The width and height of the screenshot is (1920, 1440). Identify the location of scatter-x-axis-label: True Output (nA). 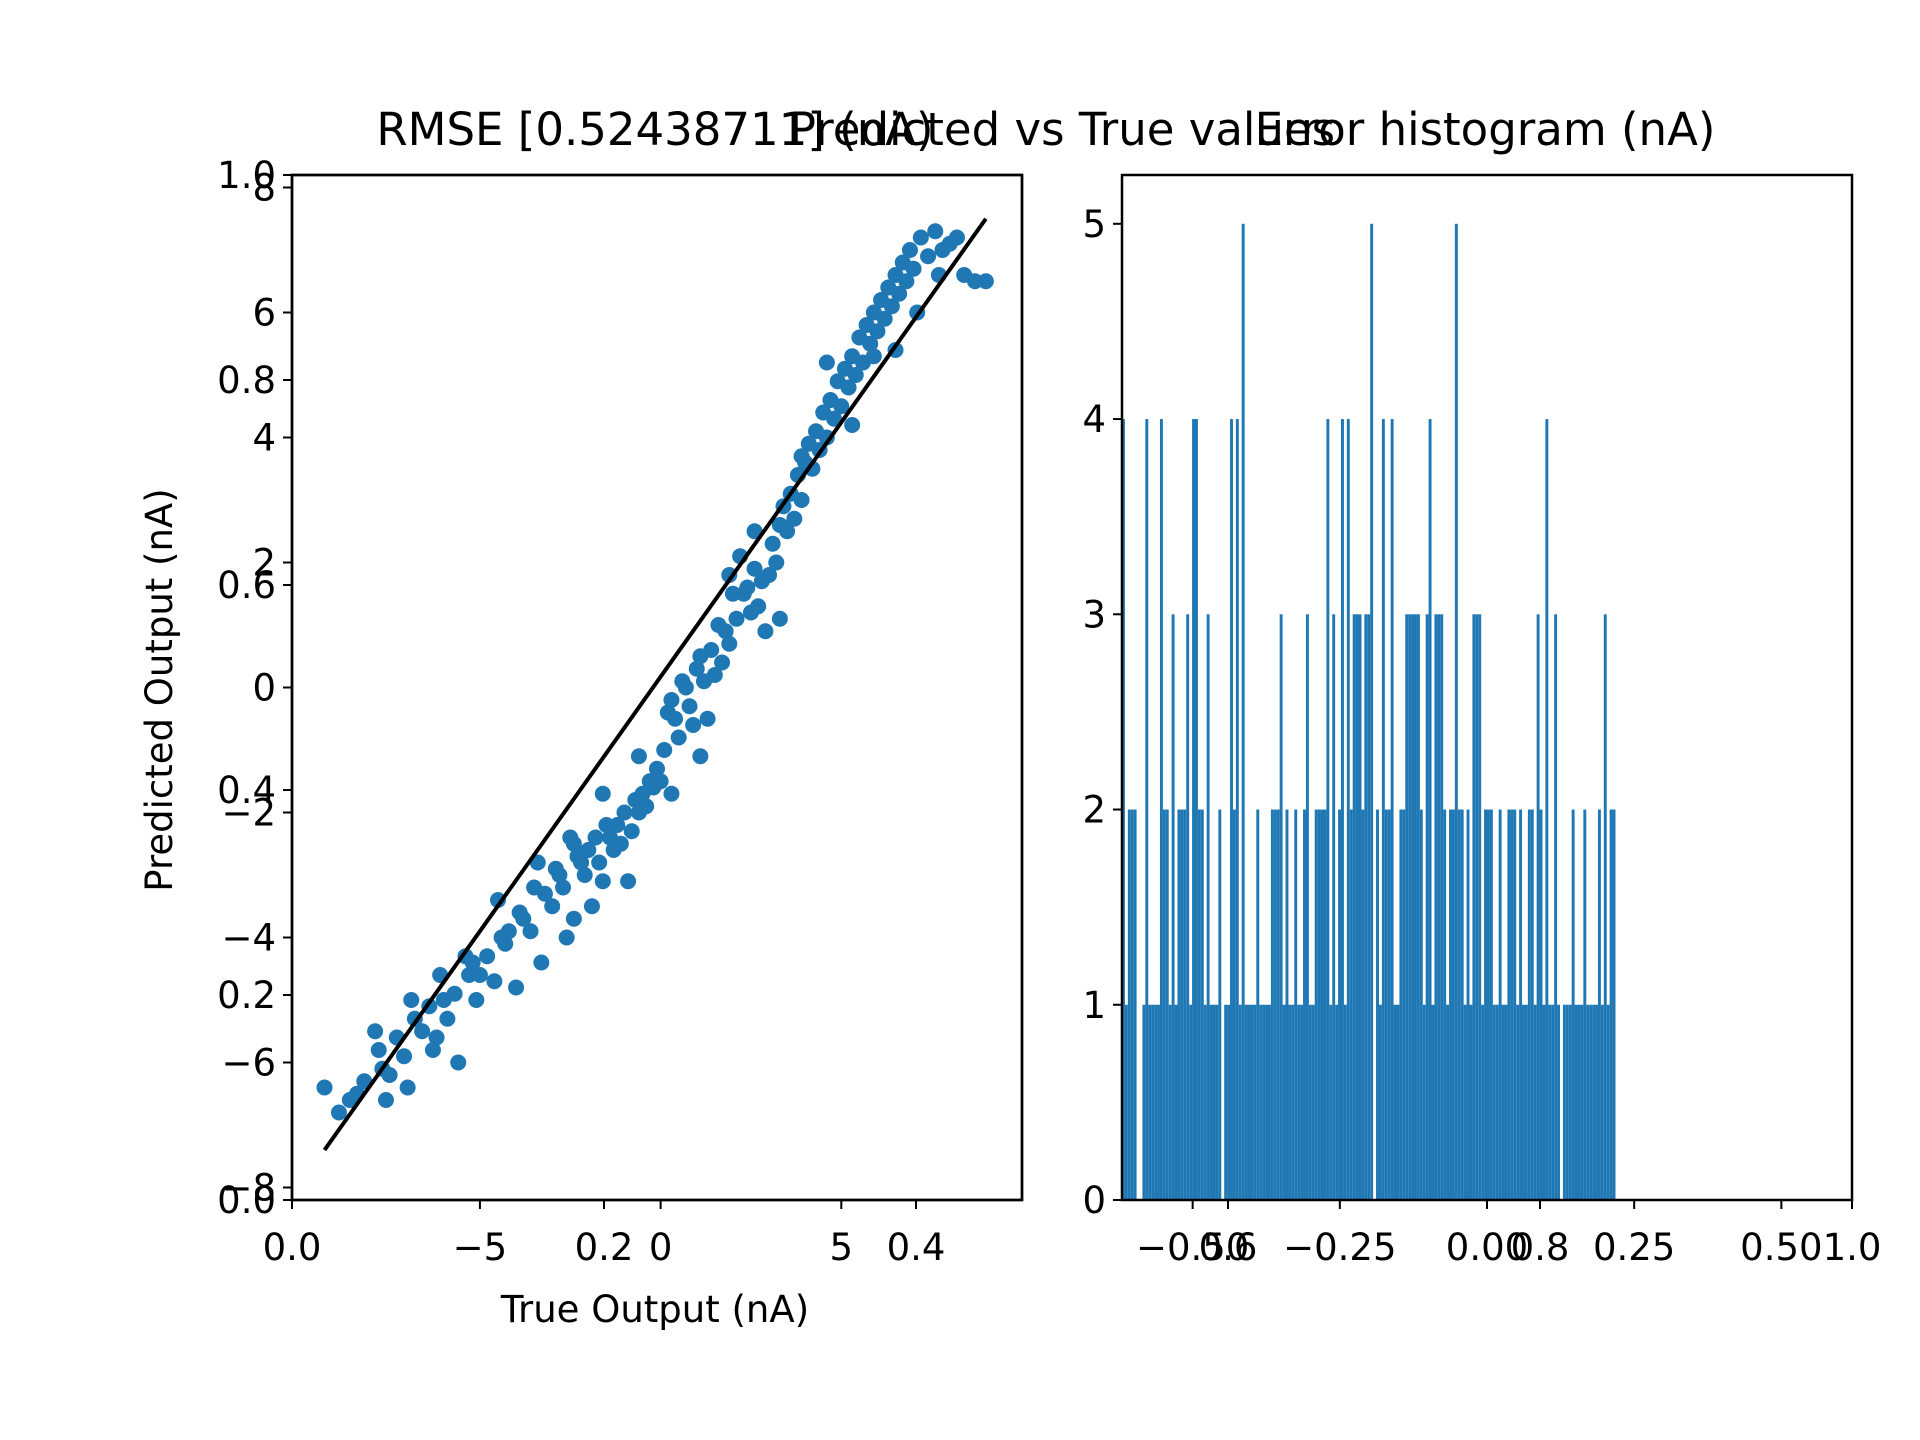
(654, 1309).